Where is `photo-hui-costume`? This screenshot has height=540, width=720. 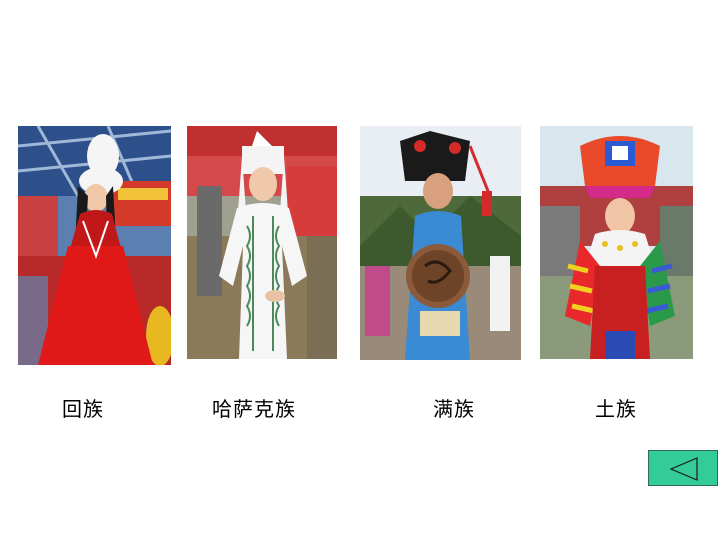 photo-hui-costume is located at coordinates (94, 245).